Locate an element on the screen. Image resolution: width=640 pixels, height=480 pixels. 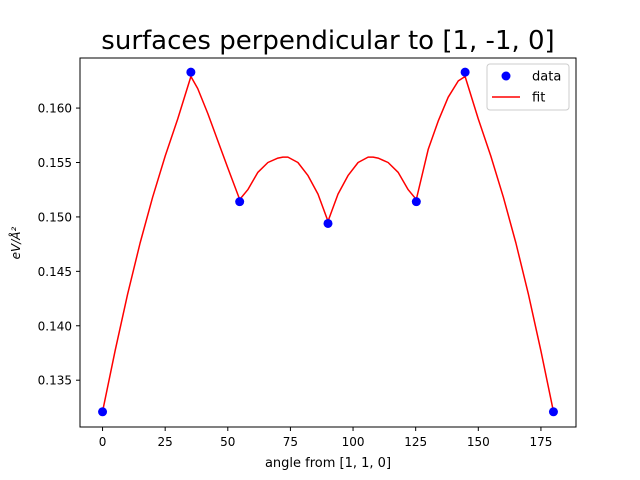
legend: data fit is located at coordinates (528, 87).